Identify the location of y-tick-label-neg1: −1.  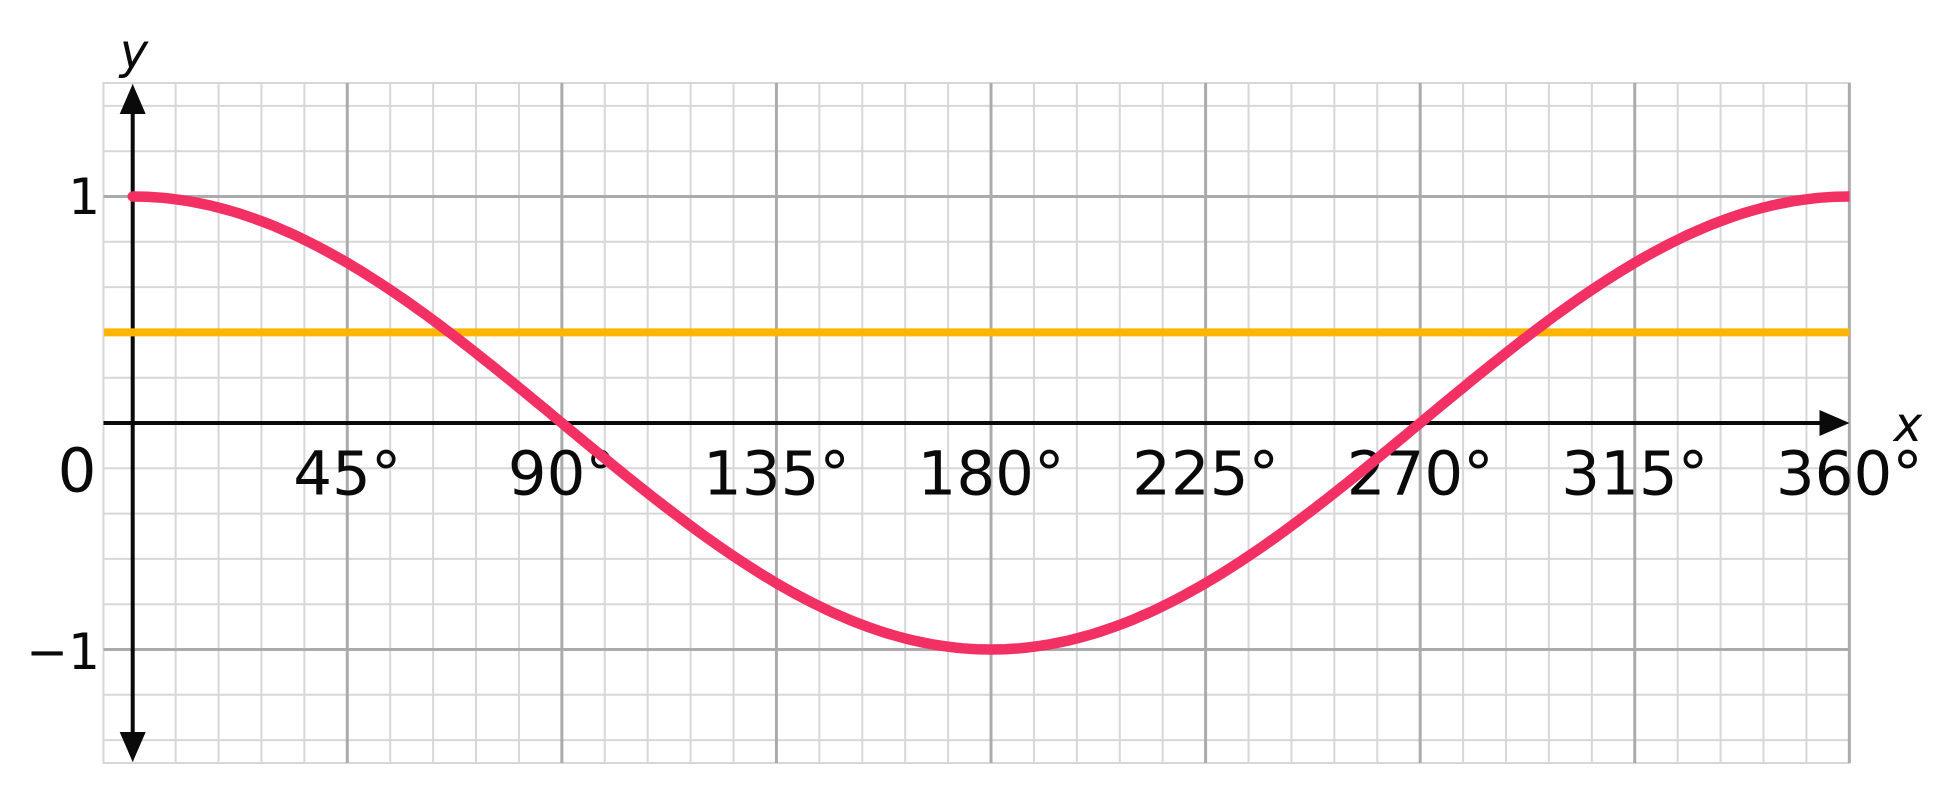
(63, 652).